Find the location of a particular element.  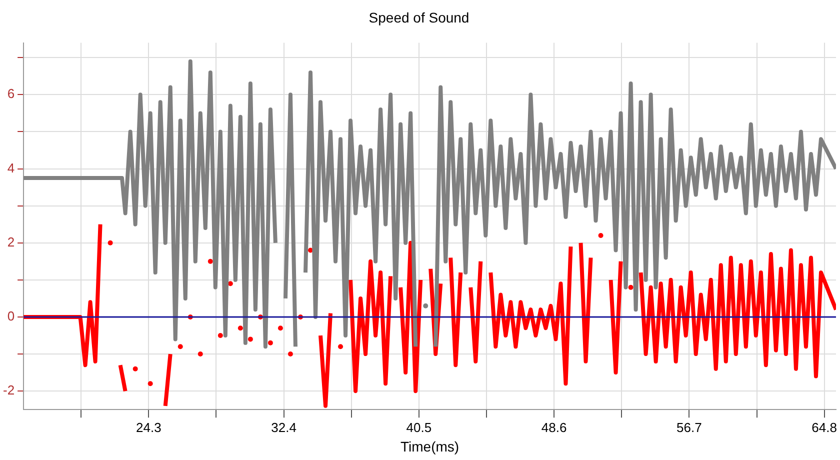

x-tick-label: 48.6 is located at coordinates (554, 427).